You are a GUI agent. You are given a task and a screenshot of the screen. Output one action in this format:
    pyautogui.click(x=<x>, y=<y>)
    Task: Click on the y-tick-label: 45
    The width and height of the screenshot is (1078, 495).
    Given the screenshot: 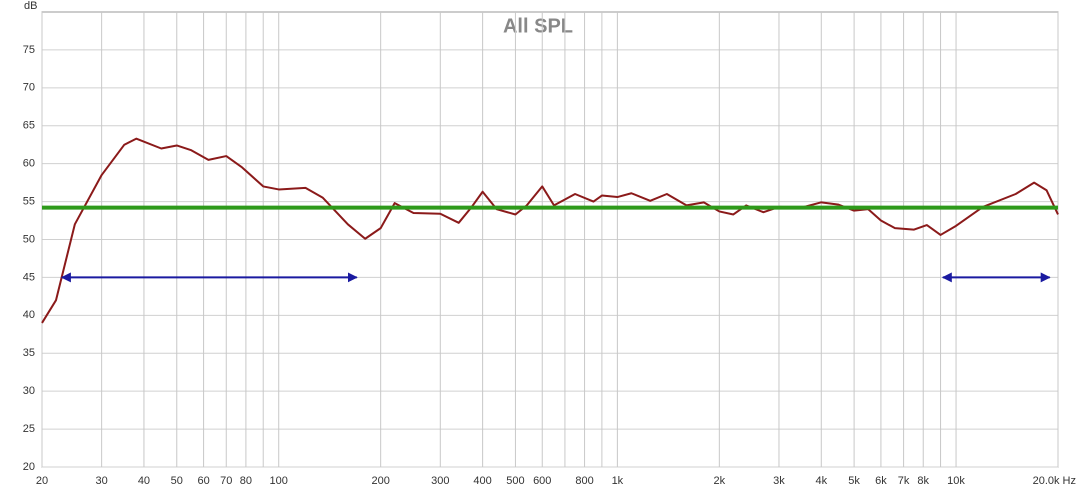 What is the action you would take?
    pyautogui.click(x=29, y=277)
    